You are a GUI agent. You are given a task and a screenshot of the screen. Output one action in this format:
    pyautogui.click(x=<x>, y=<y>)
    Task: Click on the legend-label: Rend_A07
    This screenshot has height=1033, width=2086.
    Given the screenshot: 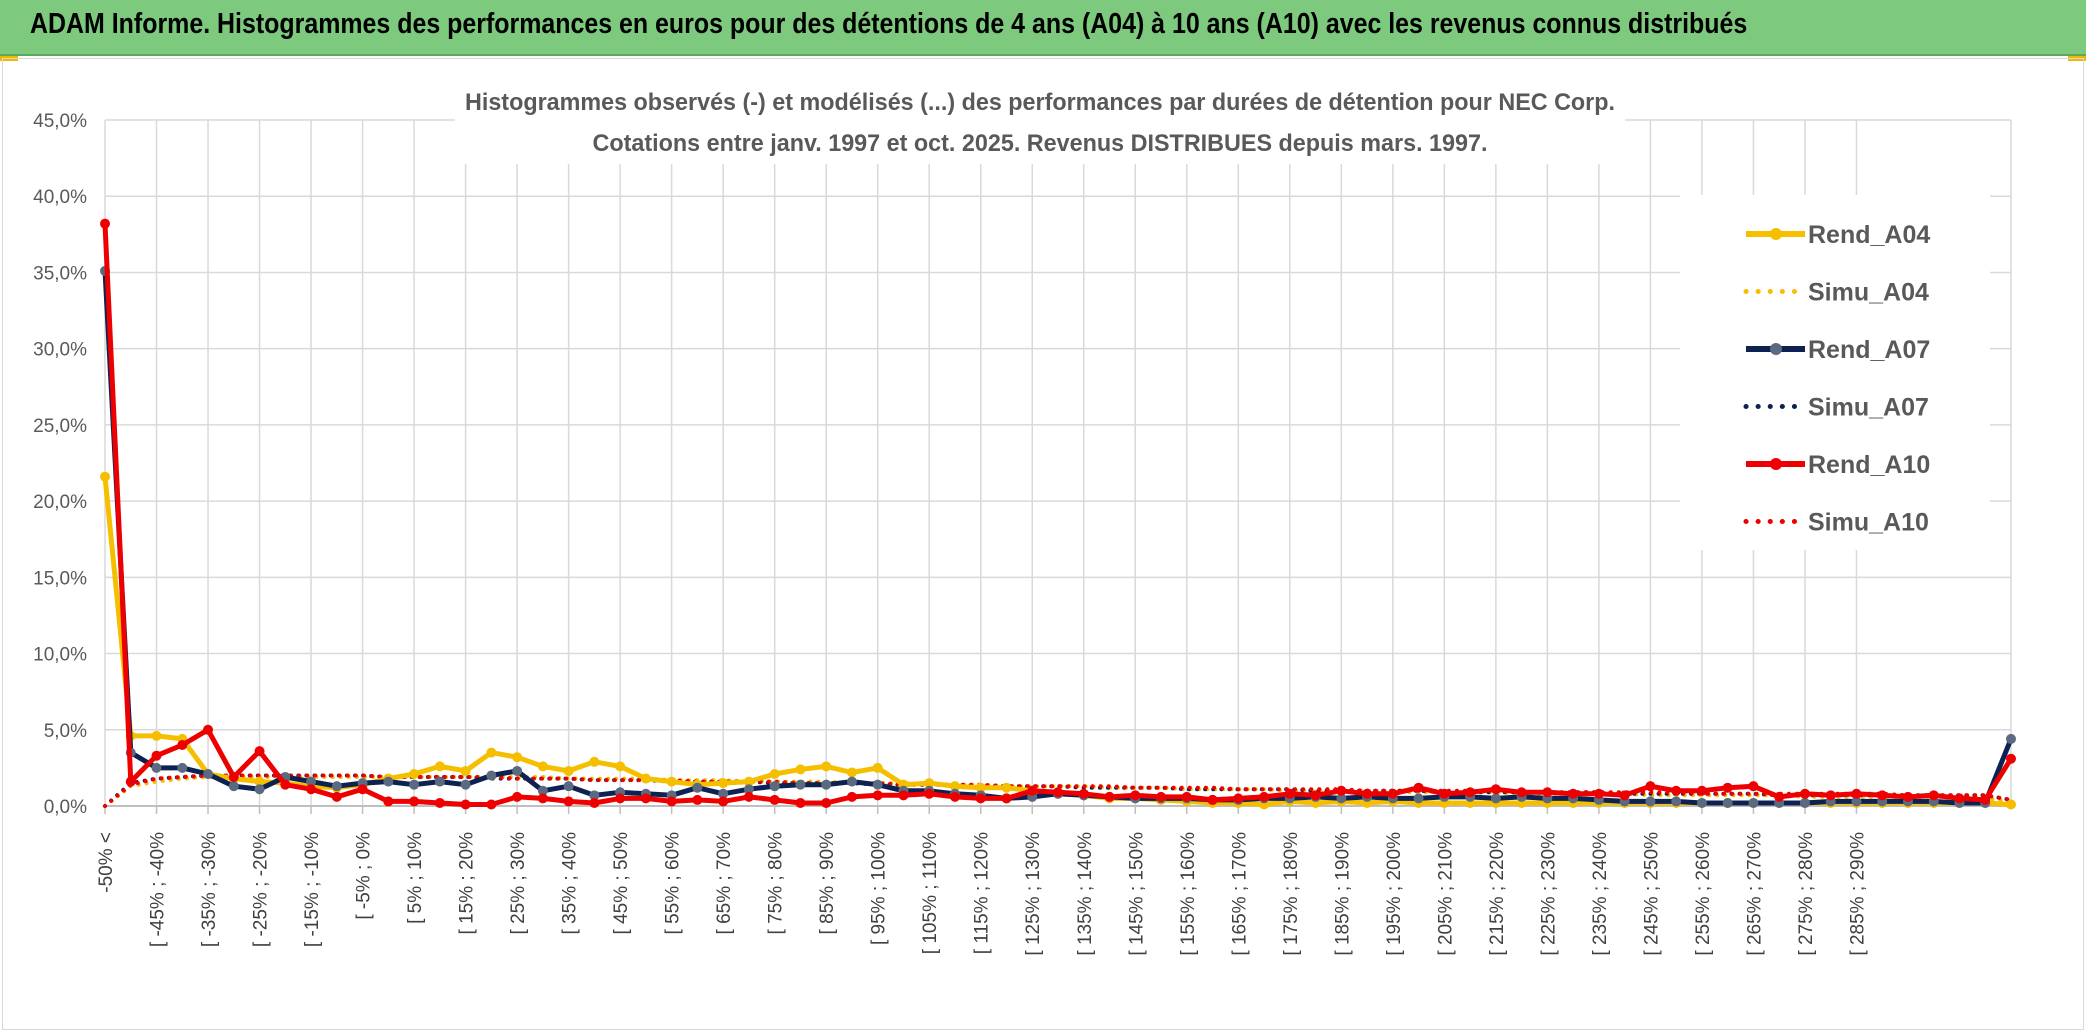 What is the action you would take?
    pyautogui.click(x=1869, y=350)
    